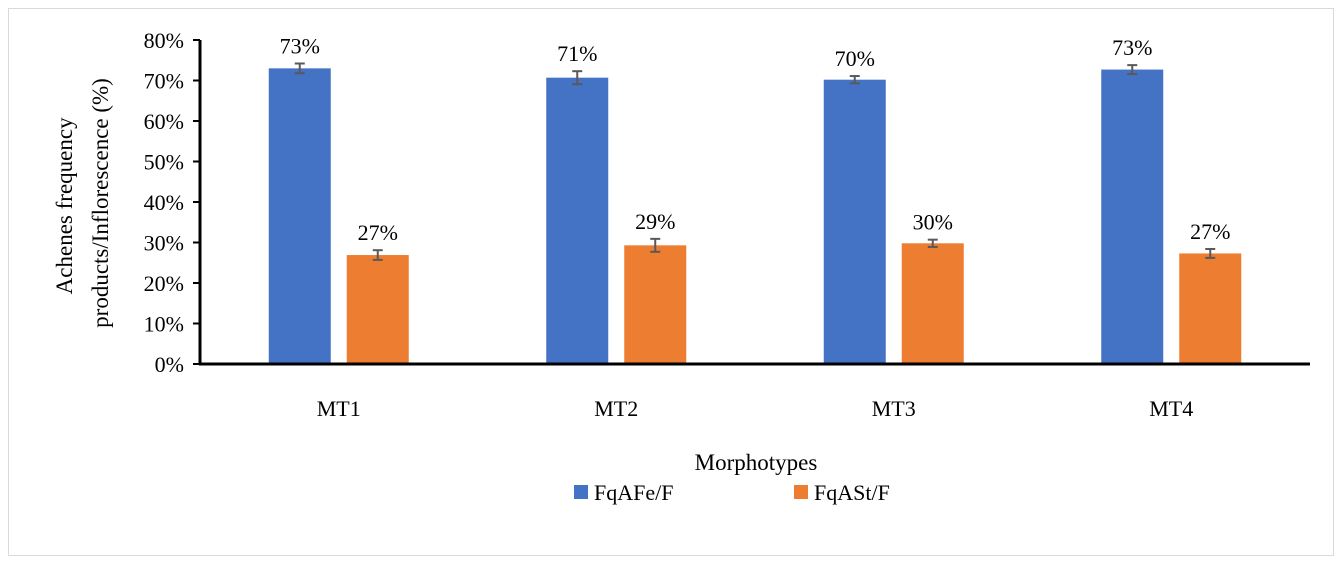  I want to click on bar-fqafef-mt2, so click(577, 220).